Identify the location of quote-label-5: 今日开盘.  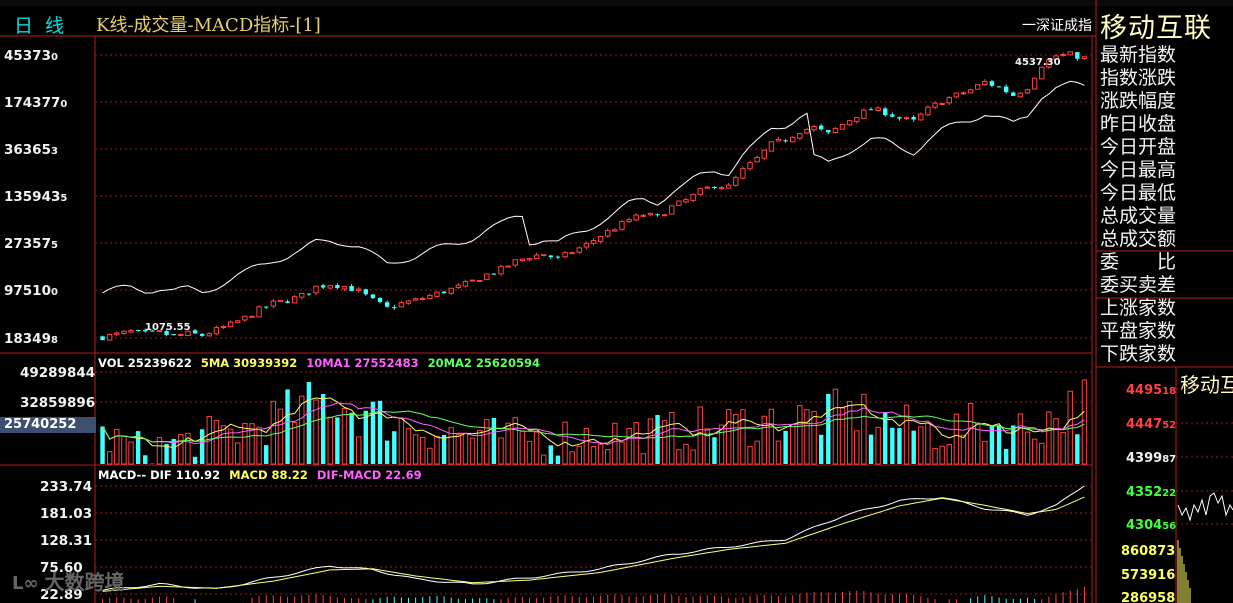
(1138, 147).